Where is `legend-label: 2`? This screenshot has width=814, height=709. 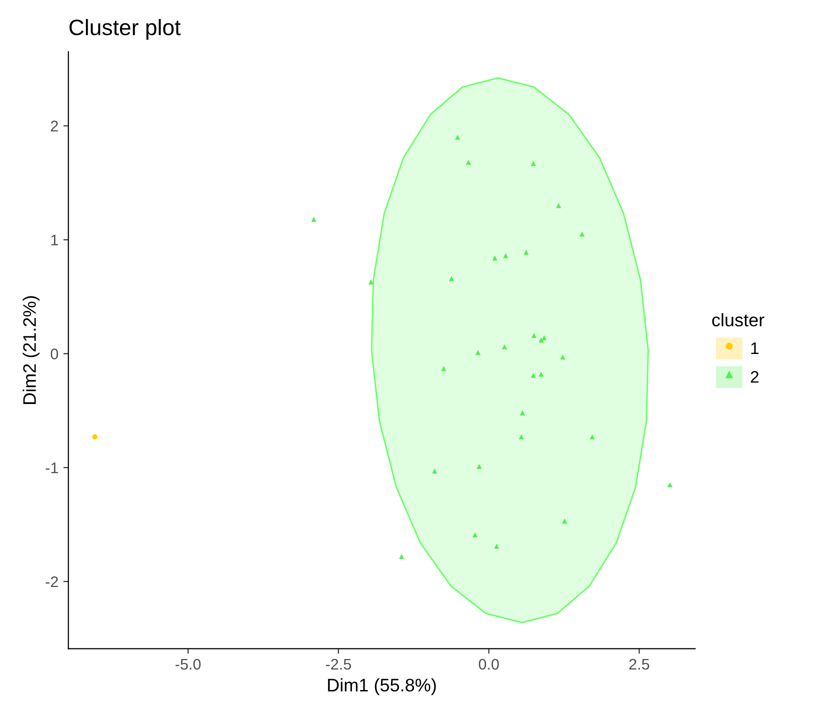 legend-label: 2 is located at coordinates (754, 377).